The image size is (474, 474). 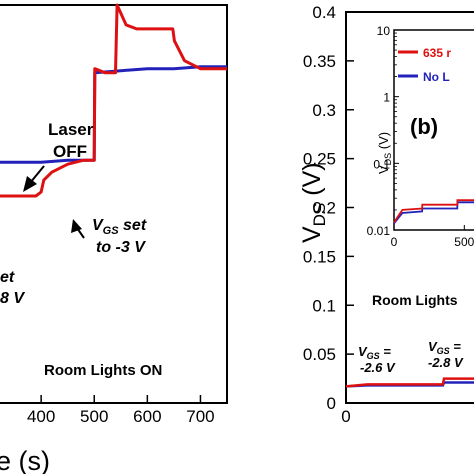 What do you see at coordinates (200, 416) in the screenshot?
I see `left-x-tick-label: 700` at bounding box center [200, 416].